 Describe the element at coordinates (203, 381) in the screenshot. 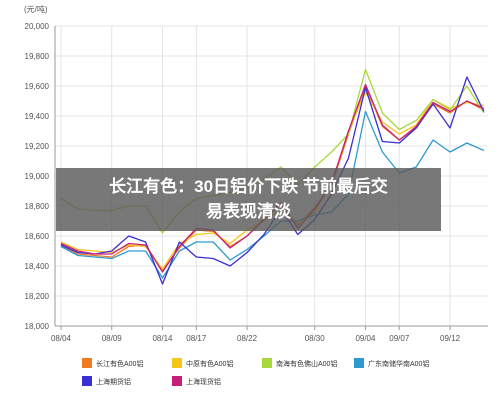

I see `legend-label-6: 上海现货铝` at that location.